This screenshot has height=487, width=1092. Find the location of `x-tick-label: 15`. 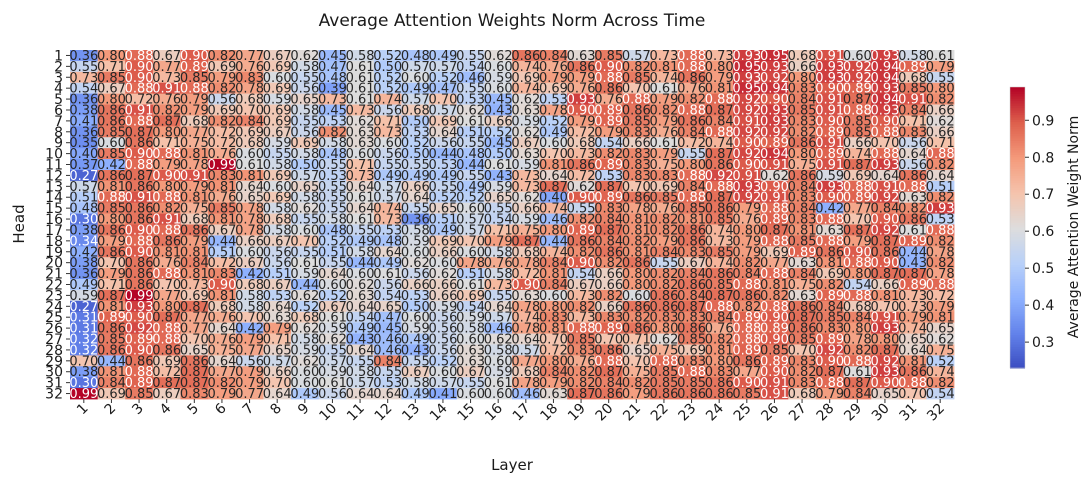

x-tick-label: 15 is located at coordinates (466, 413).